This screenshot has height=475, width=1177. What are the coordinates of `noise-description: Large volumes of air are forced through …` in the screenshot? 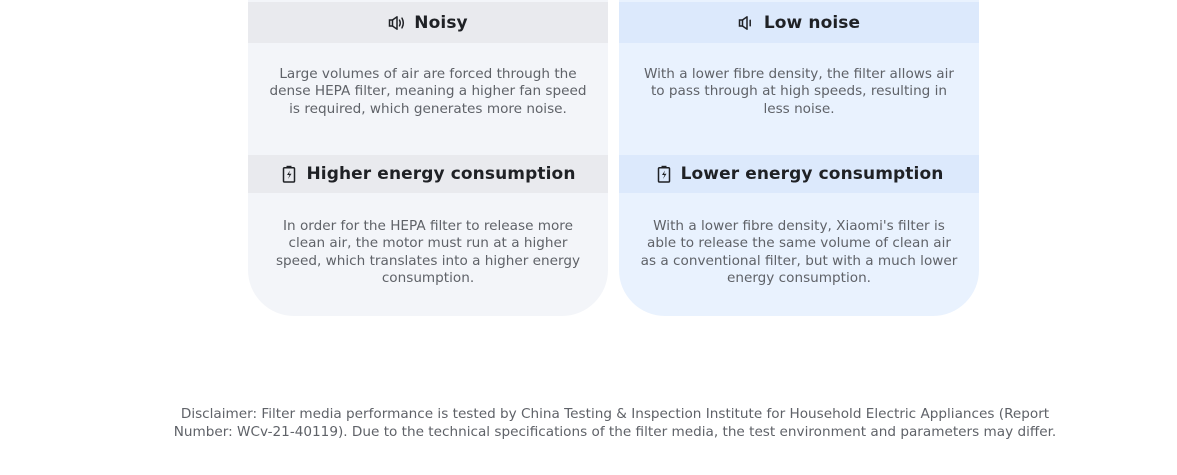 It's located at (428, 91).